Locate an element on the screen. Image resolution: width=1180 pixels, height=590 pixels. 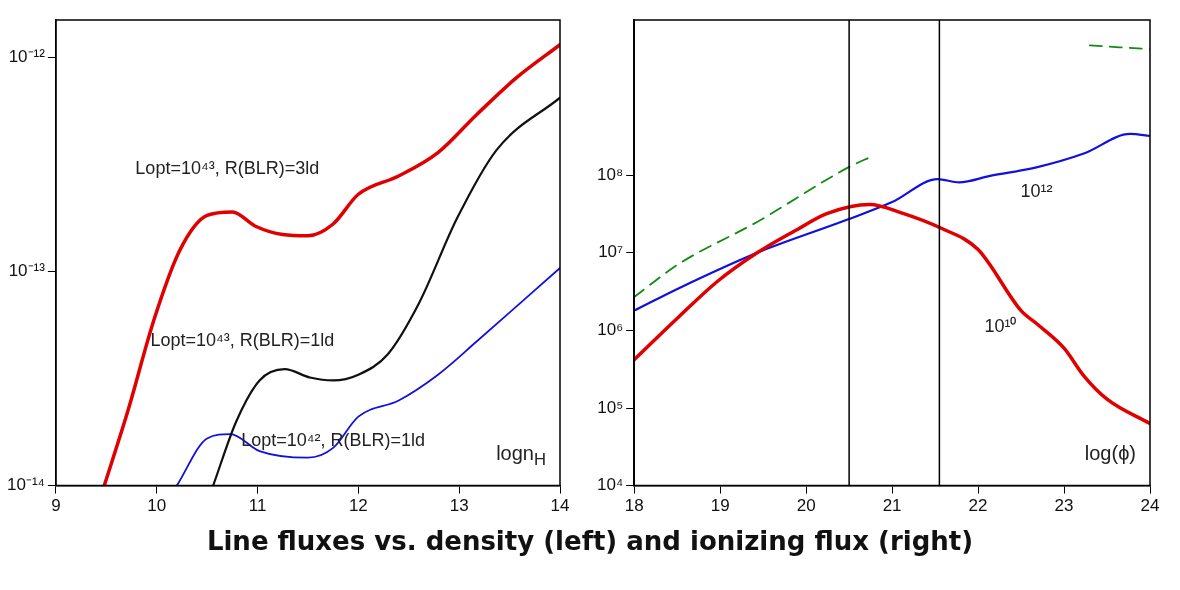
y-tick-label: 10⁻¹⁴ is located at coordinates (26, 485).